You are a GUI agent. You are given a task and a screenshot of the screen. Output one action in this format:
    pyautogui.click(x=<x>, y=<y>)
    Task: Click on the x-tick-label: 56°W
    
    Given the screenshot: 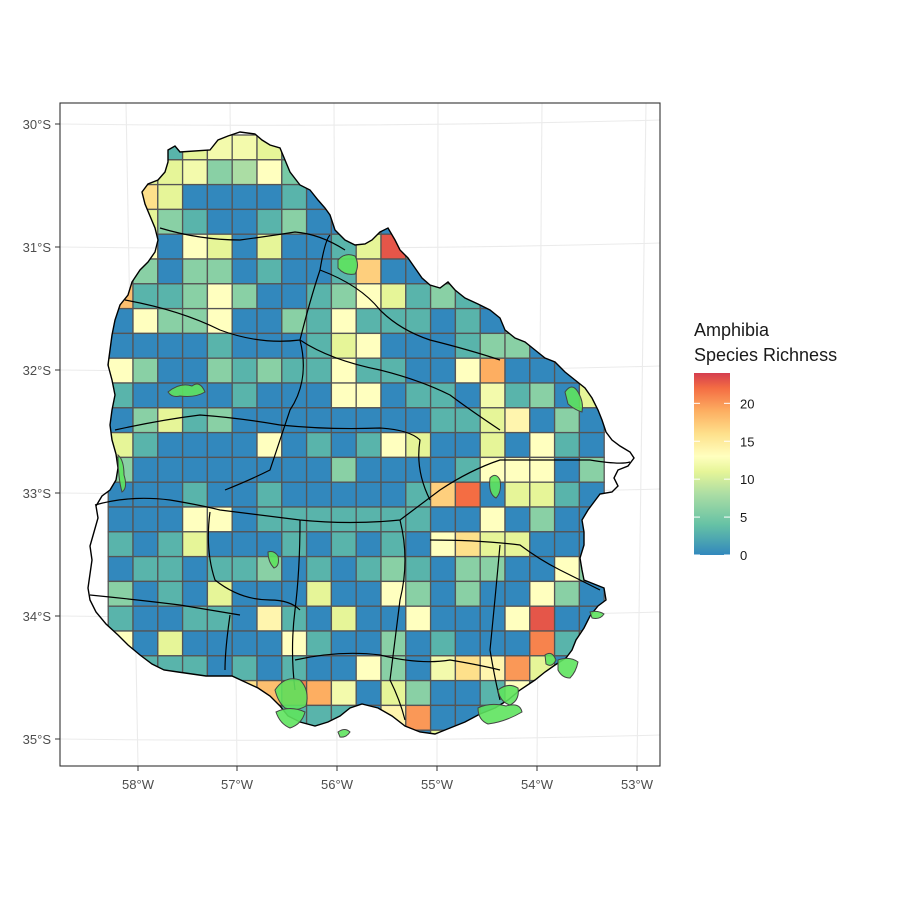 What is the action you would take?
    pyautogui.click(x=337, y=784)
    